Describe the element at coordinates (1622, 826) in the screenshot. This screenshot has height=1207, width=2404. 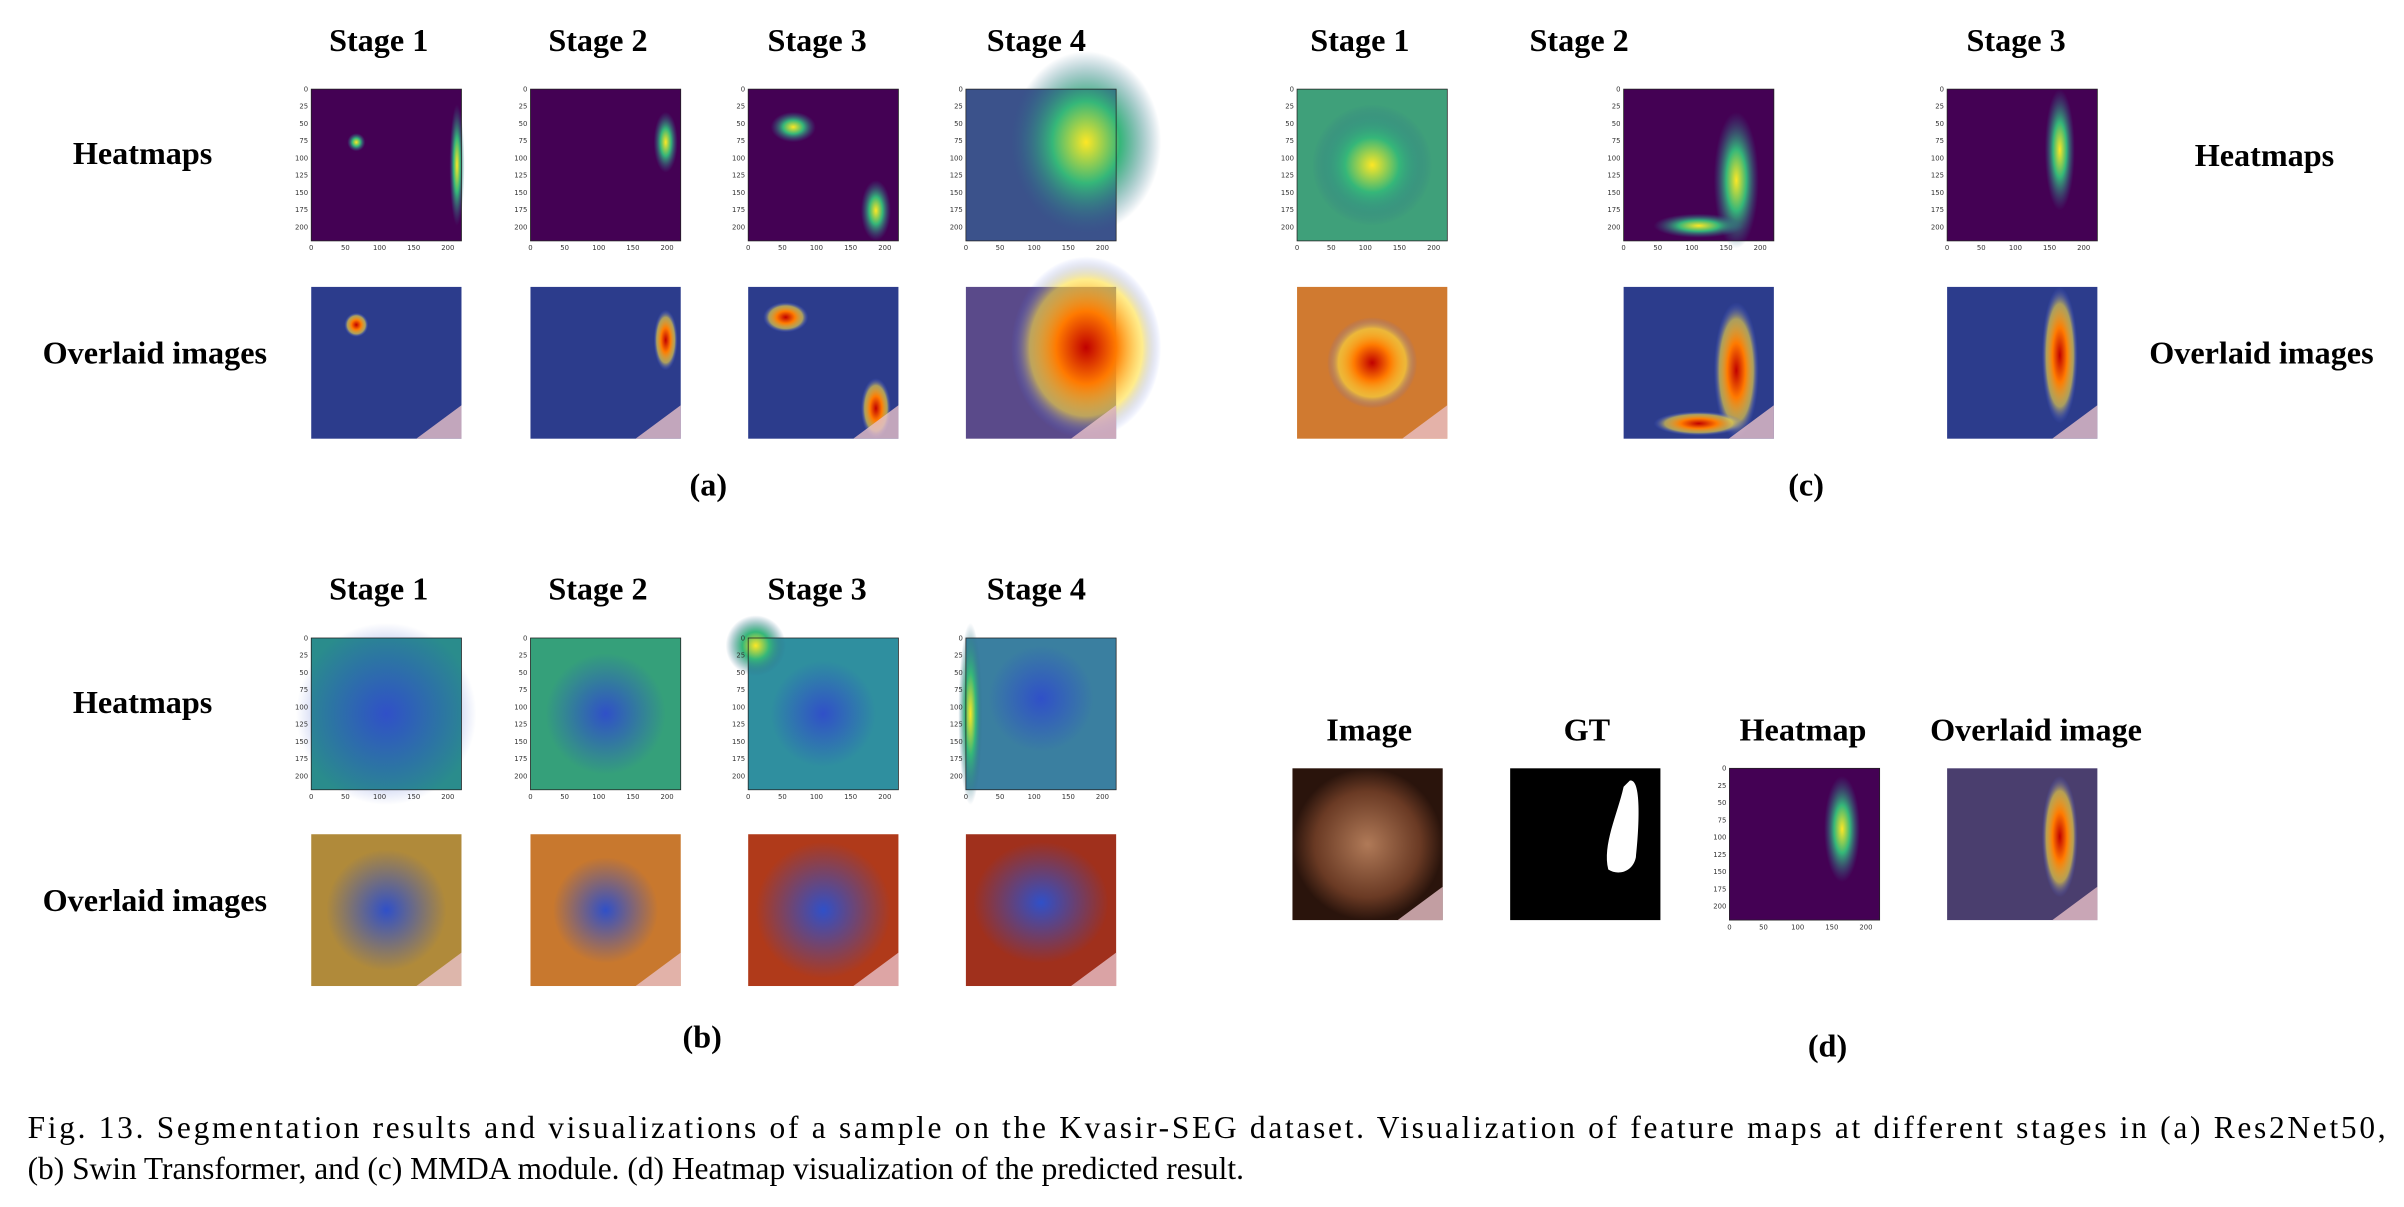
I see `gt-mask` at that location.